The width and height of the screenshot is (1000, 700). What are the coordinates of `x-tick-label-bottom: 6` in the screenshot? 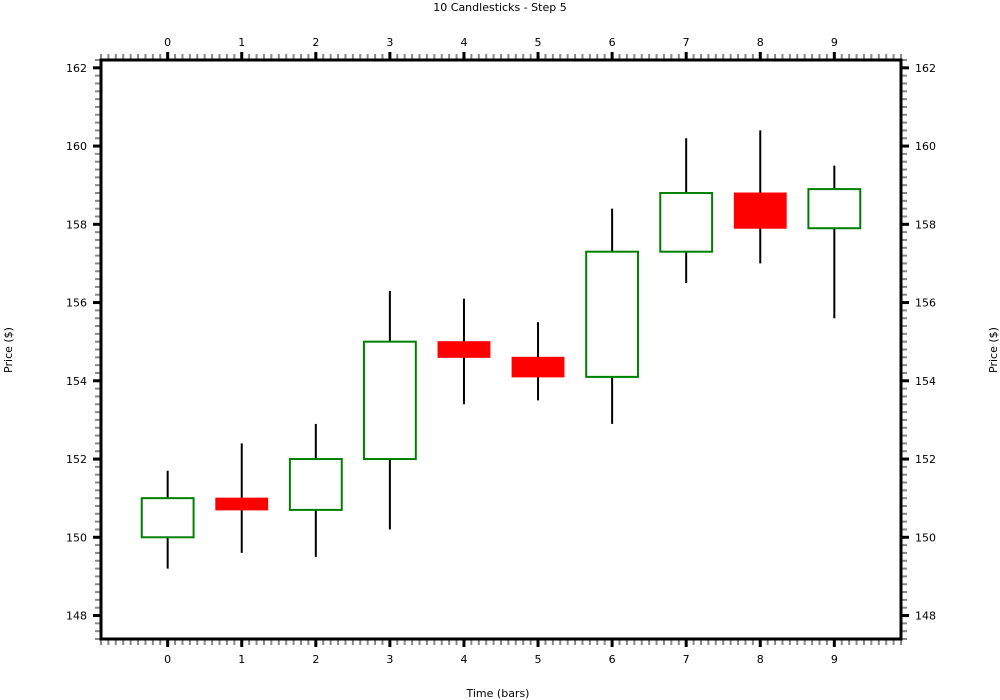 It's located at (612, 659).